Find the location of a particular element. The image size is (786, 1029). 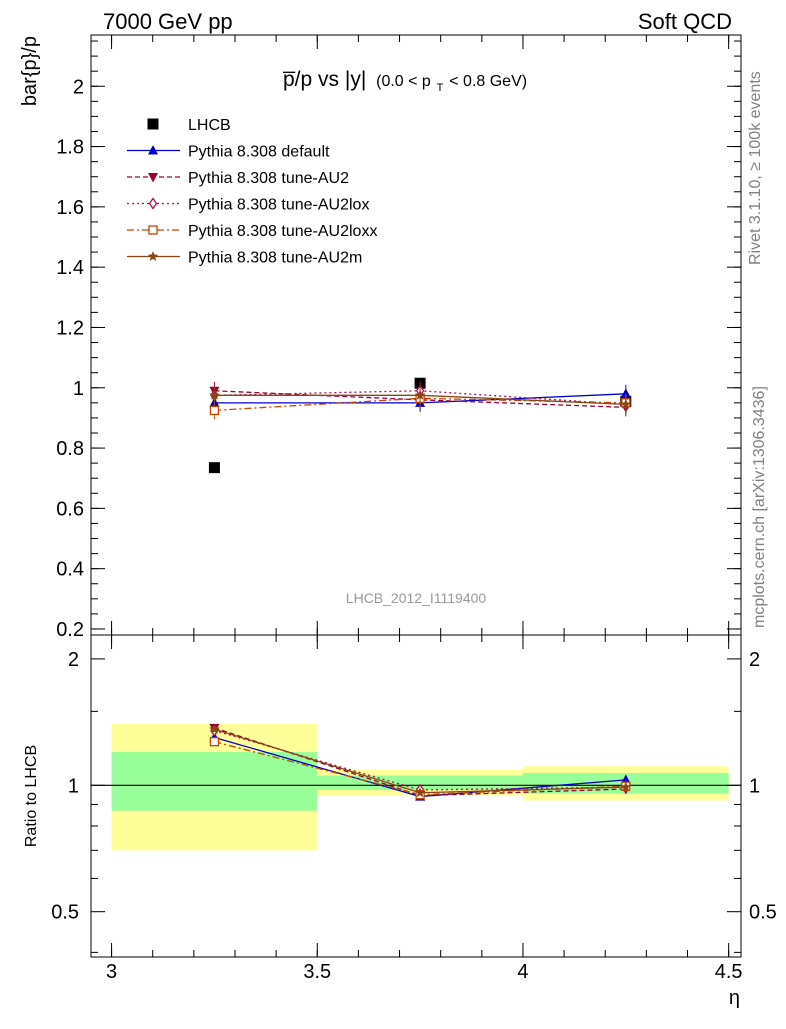

ratio-ylabel: Ratio to LHCB is located at coordinates (31, 796).